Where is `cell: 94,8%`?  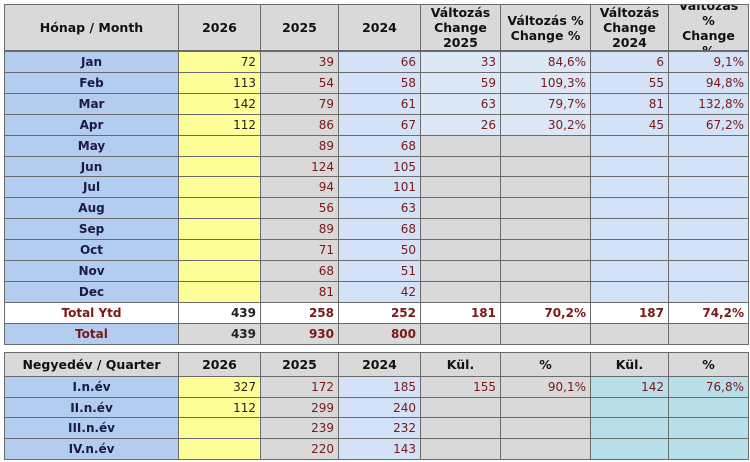
cell: 94,8% is located at coordinates (708, 83).